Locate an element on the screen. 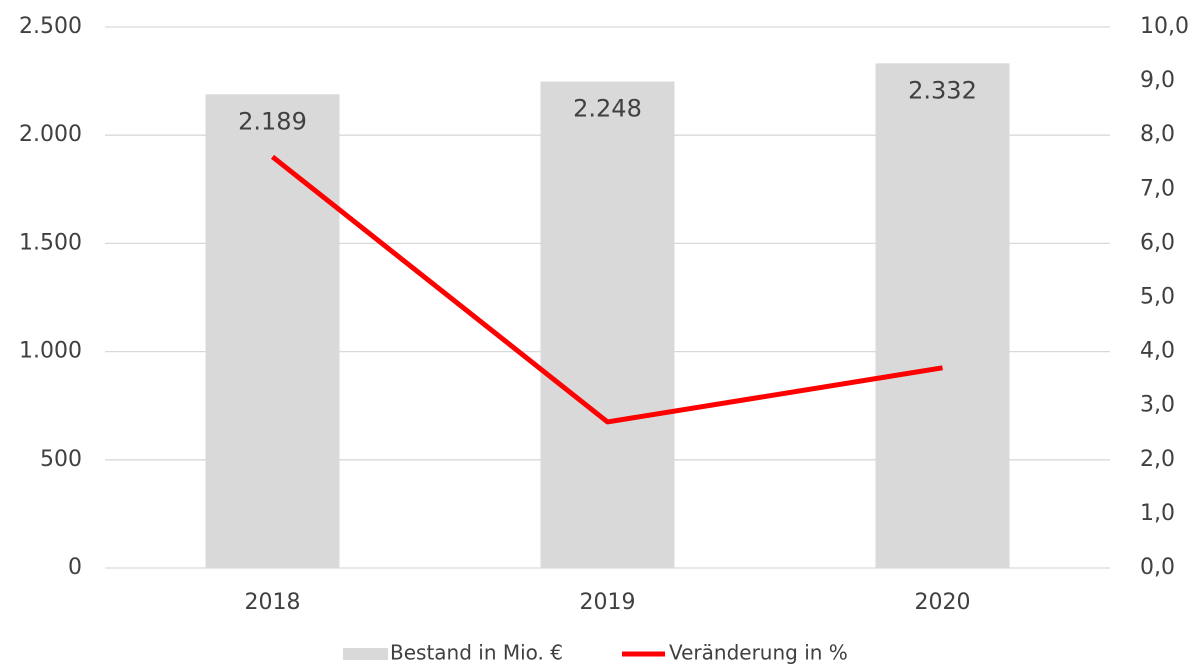  y2-tick-label: 4,0 is located at coordinates (1157, 351).